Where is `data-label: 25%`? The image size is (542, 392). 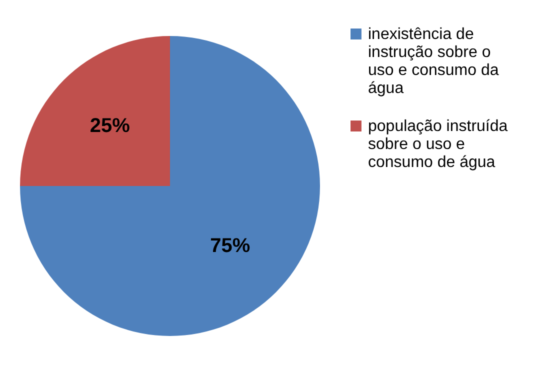
data-label: 25% is located at coordinates (110, 125).